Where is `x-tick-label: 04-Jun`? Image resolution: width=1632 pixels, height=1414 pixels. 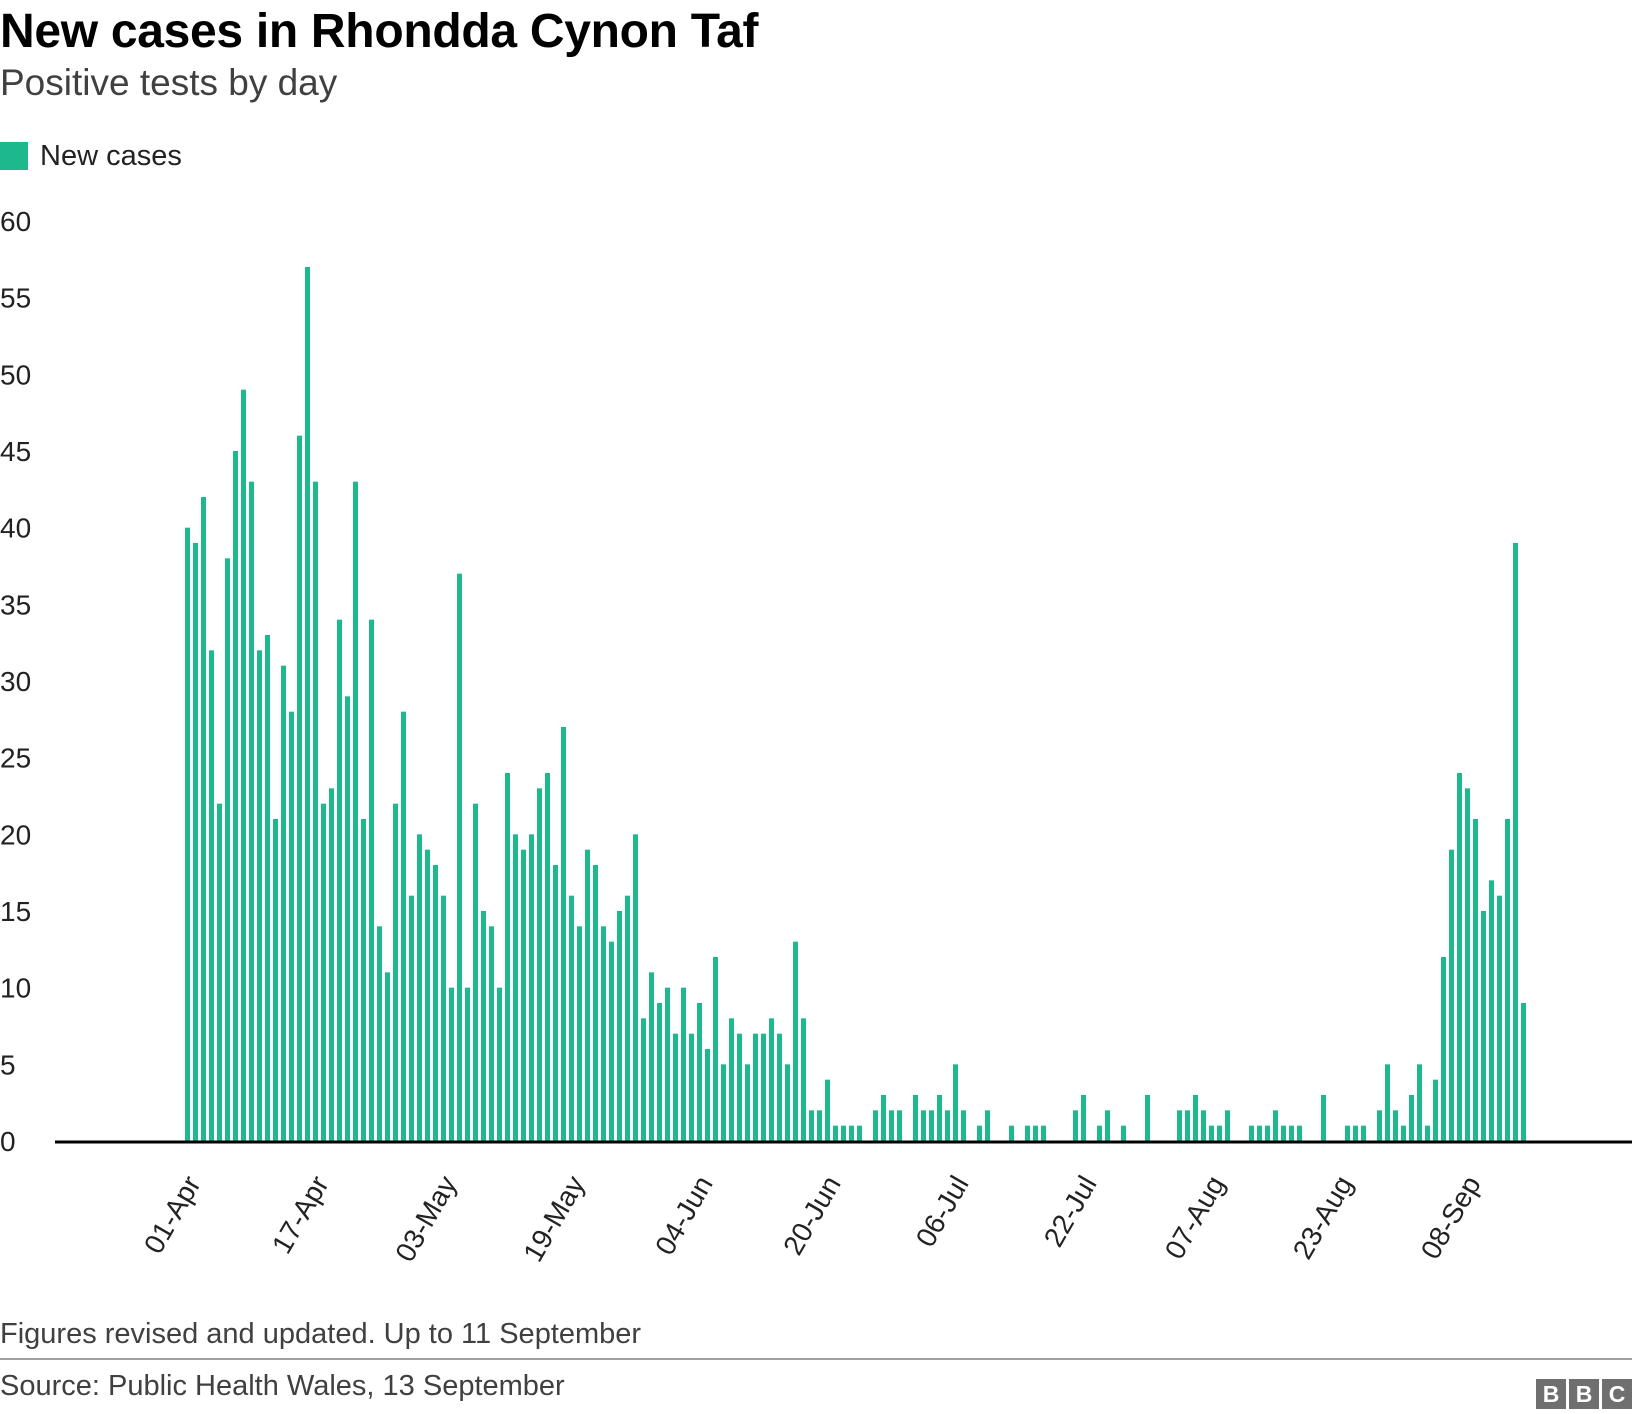 x-tick-label: 04-Jun is located at coordinates (684, 1216).